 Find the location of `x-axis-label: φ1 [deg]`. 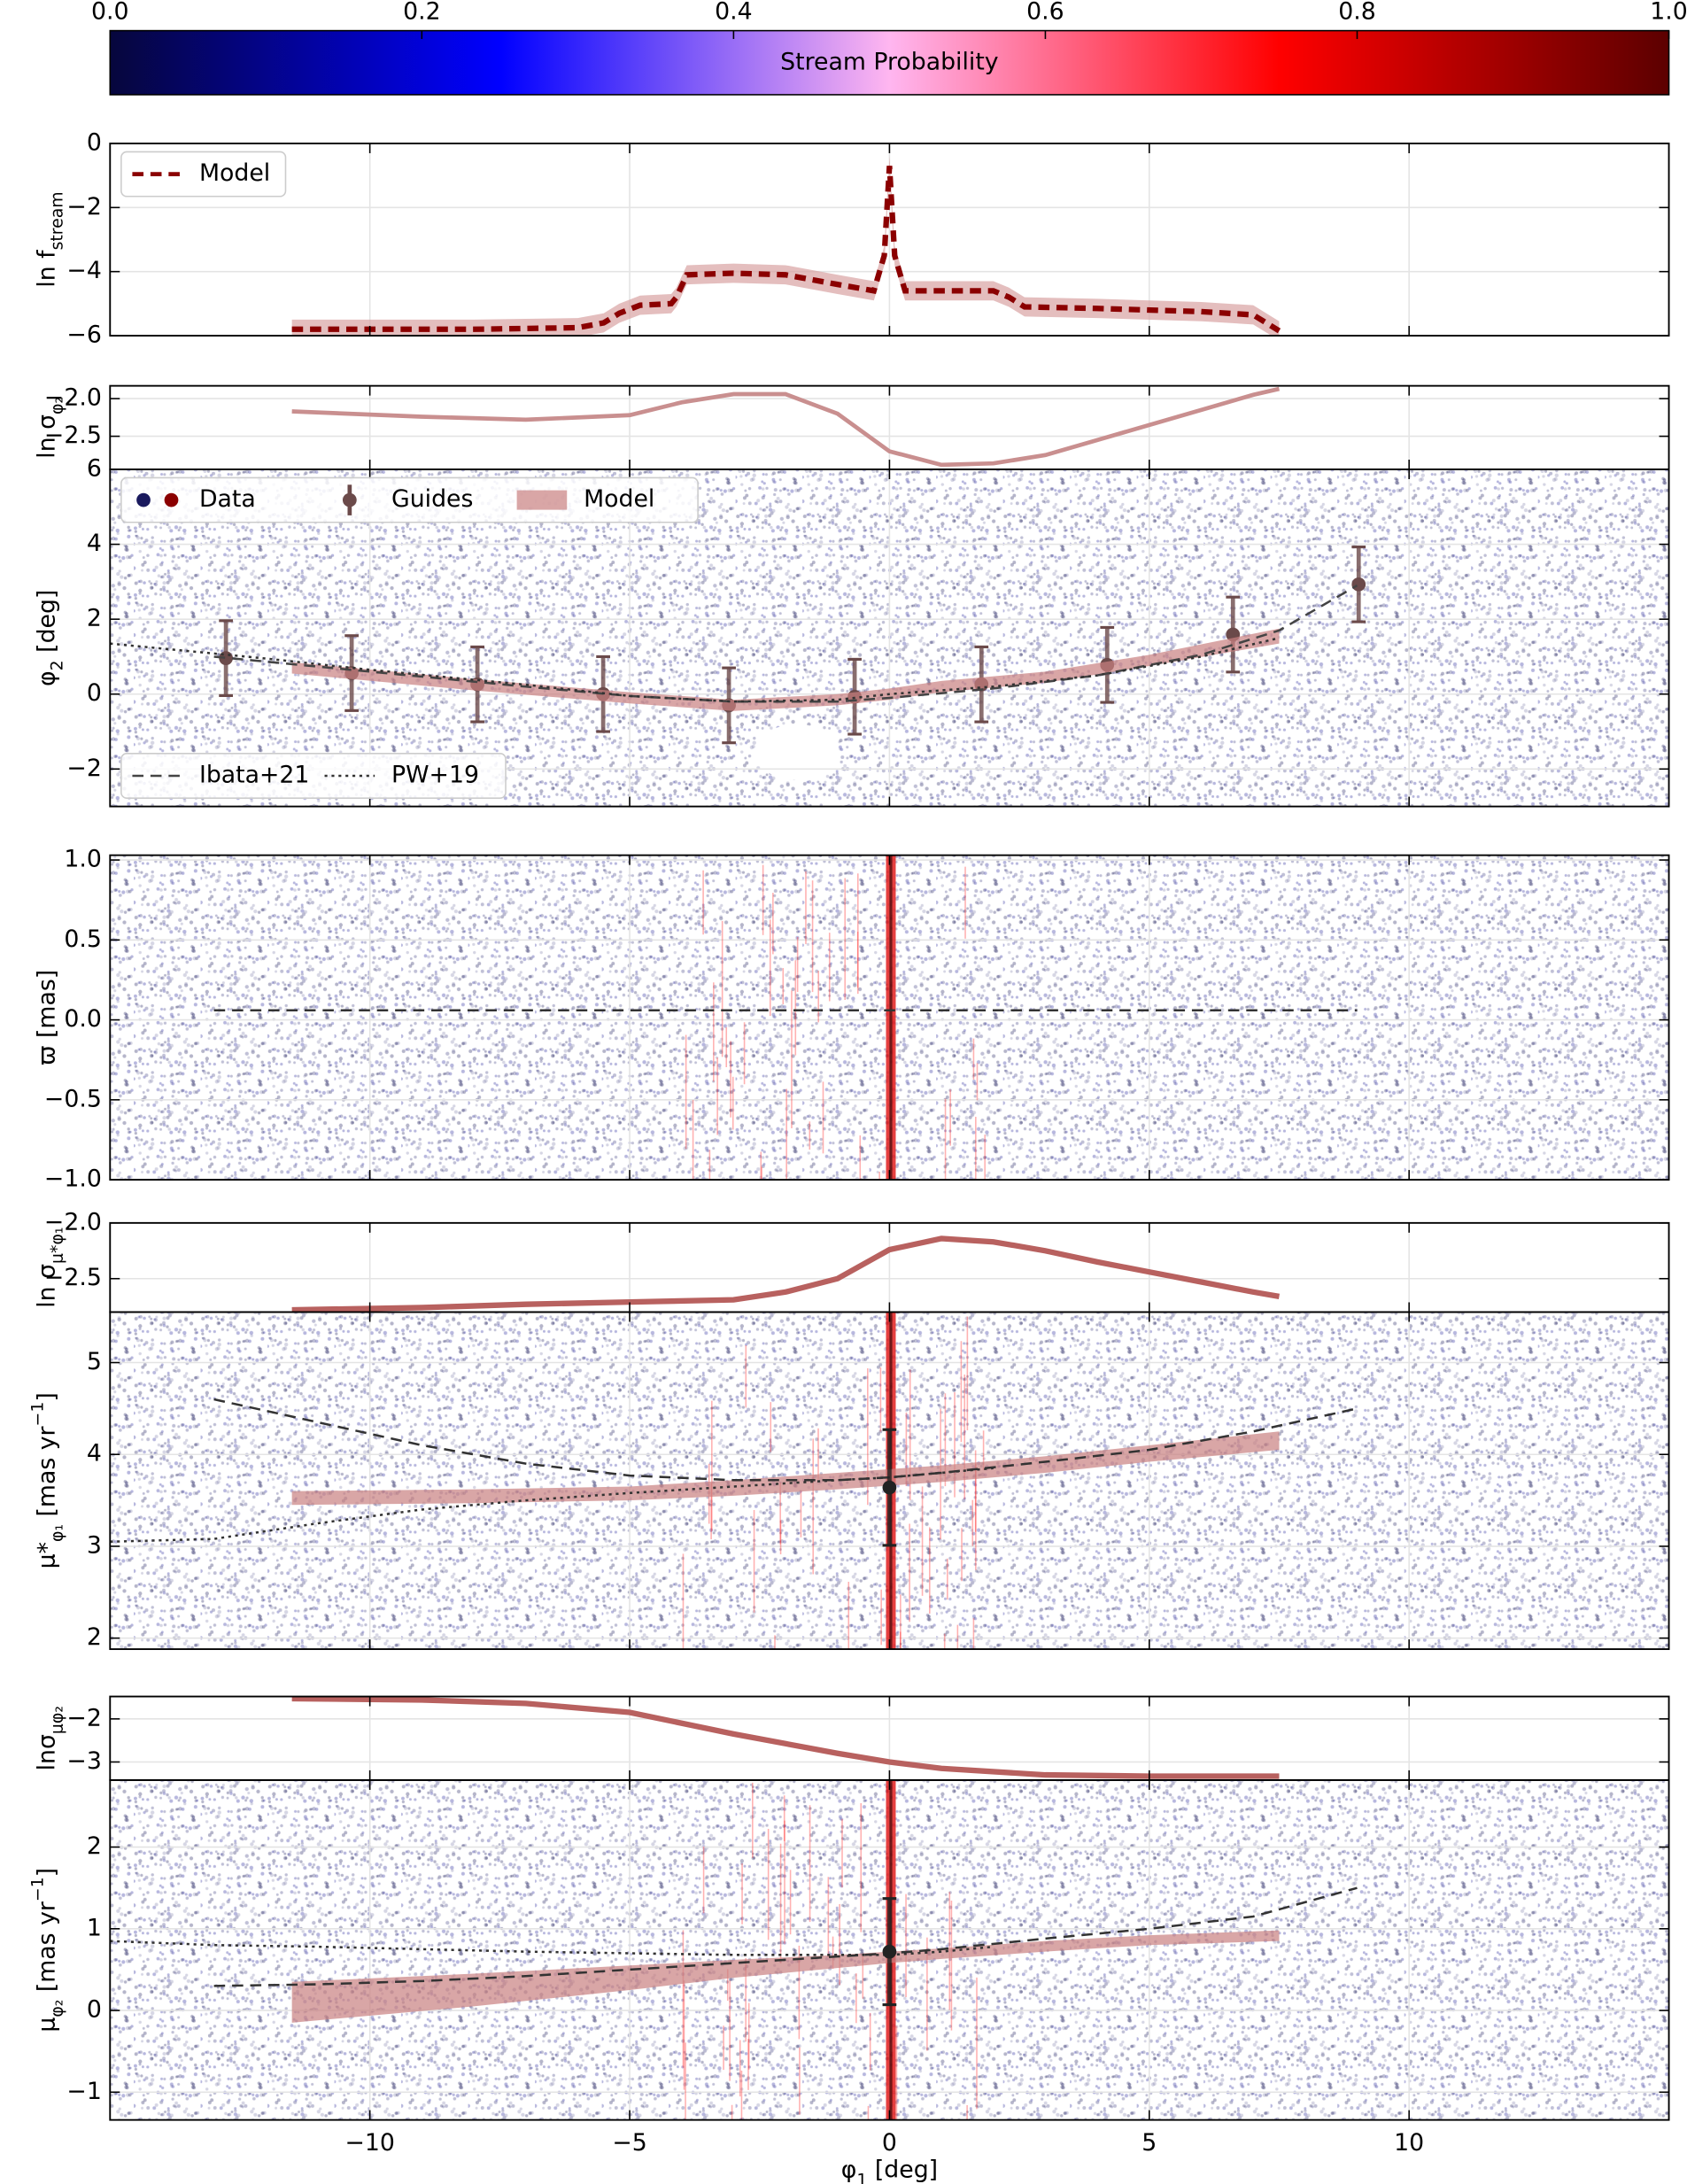

x-axis-label: φ1 [deg] is located at coordinates (889, 2170).